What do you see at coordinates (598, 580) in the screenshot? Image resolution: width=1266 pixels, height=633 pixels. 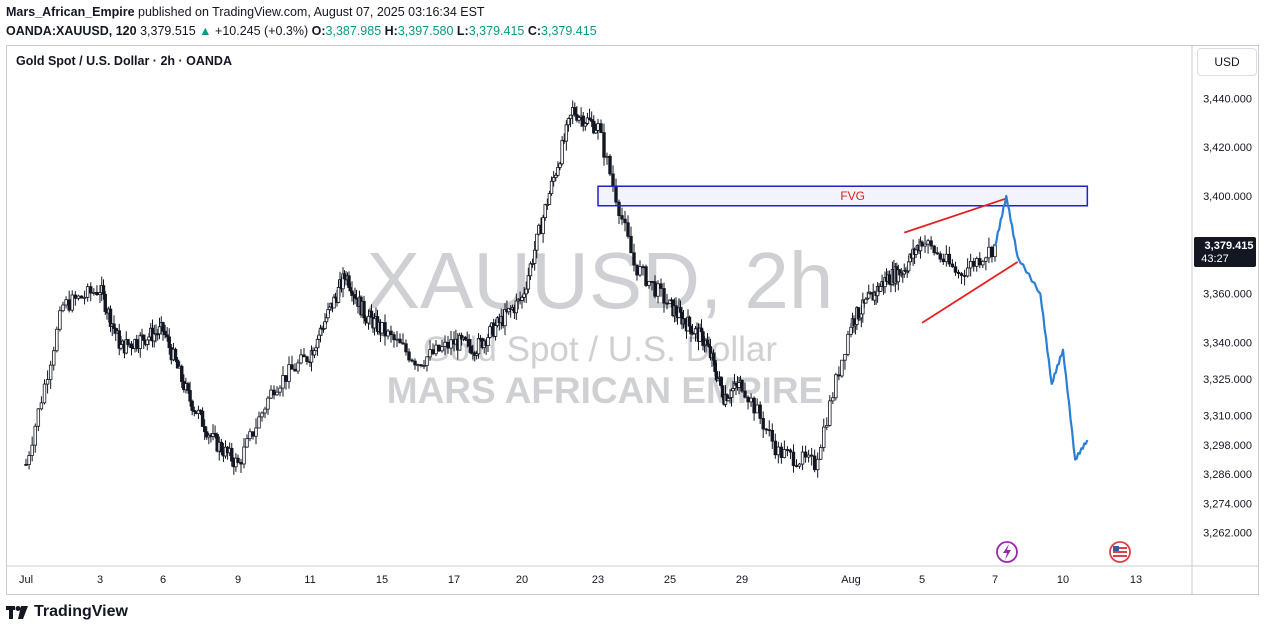 I see `time-axis-label: 23` at bounding box center [598, 580].